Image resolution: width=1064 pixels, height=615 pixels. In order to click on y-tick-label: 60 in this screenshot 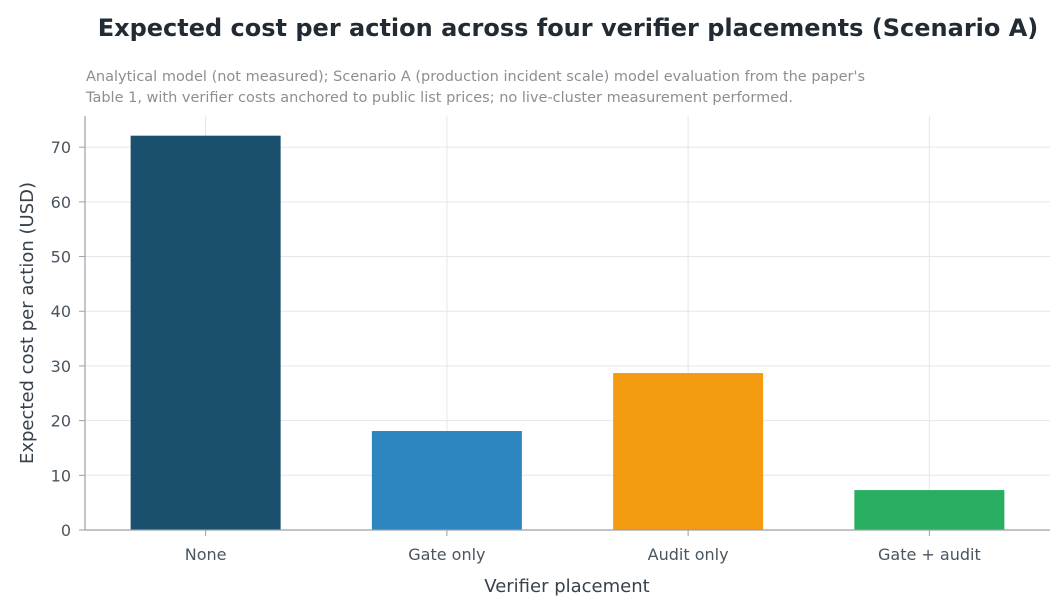, I will do `click(61, 202)`.